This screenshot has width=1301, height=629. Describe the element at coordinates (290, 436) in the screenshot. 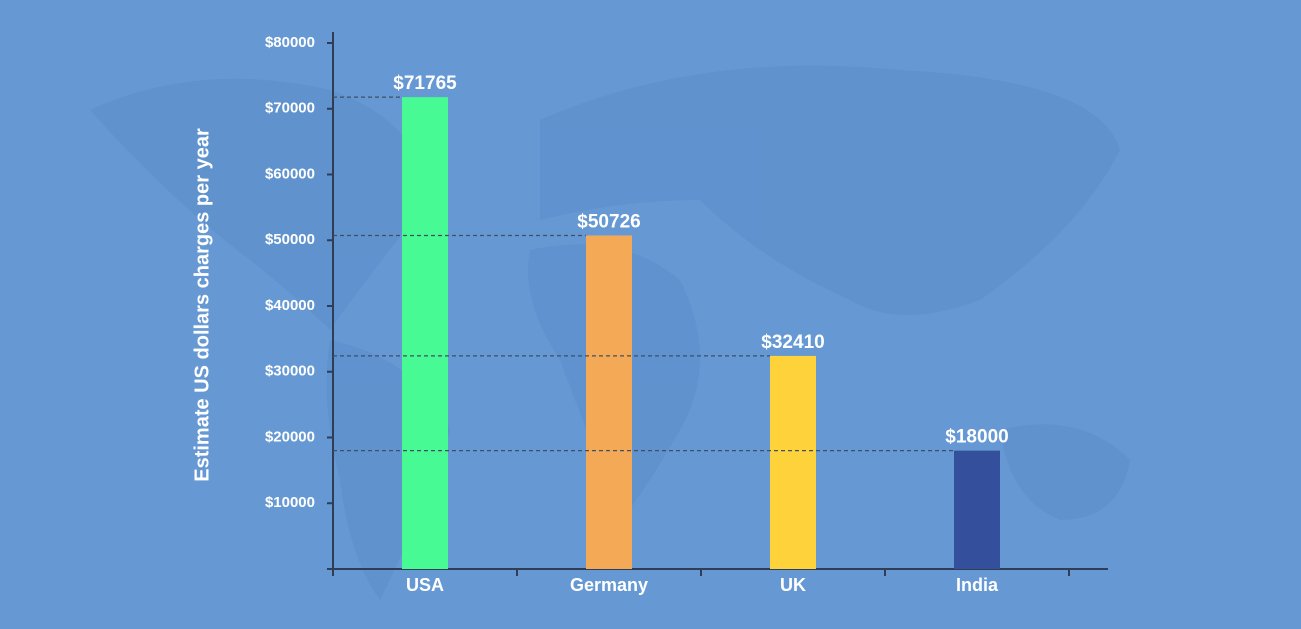

I see `y-tick-label: $20000` at that location.